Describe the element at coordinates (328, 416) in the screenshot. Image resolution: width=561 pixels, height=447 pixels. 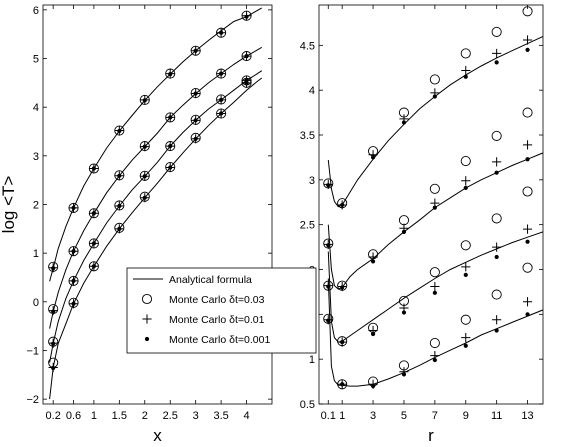
I see `x-tick-label: 0.1` at that location.